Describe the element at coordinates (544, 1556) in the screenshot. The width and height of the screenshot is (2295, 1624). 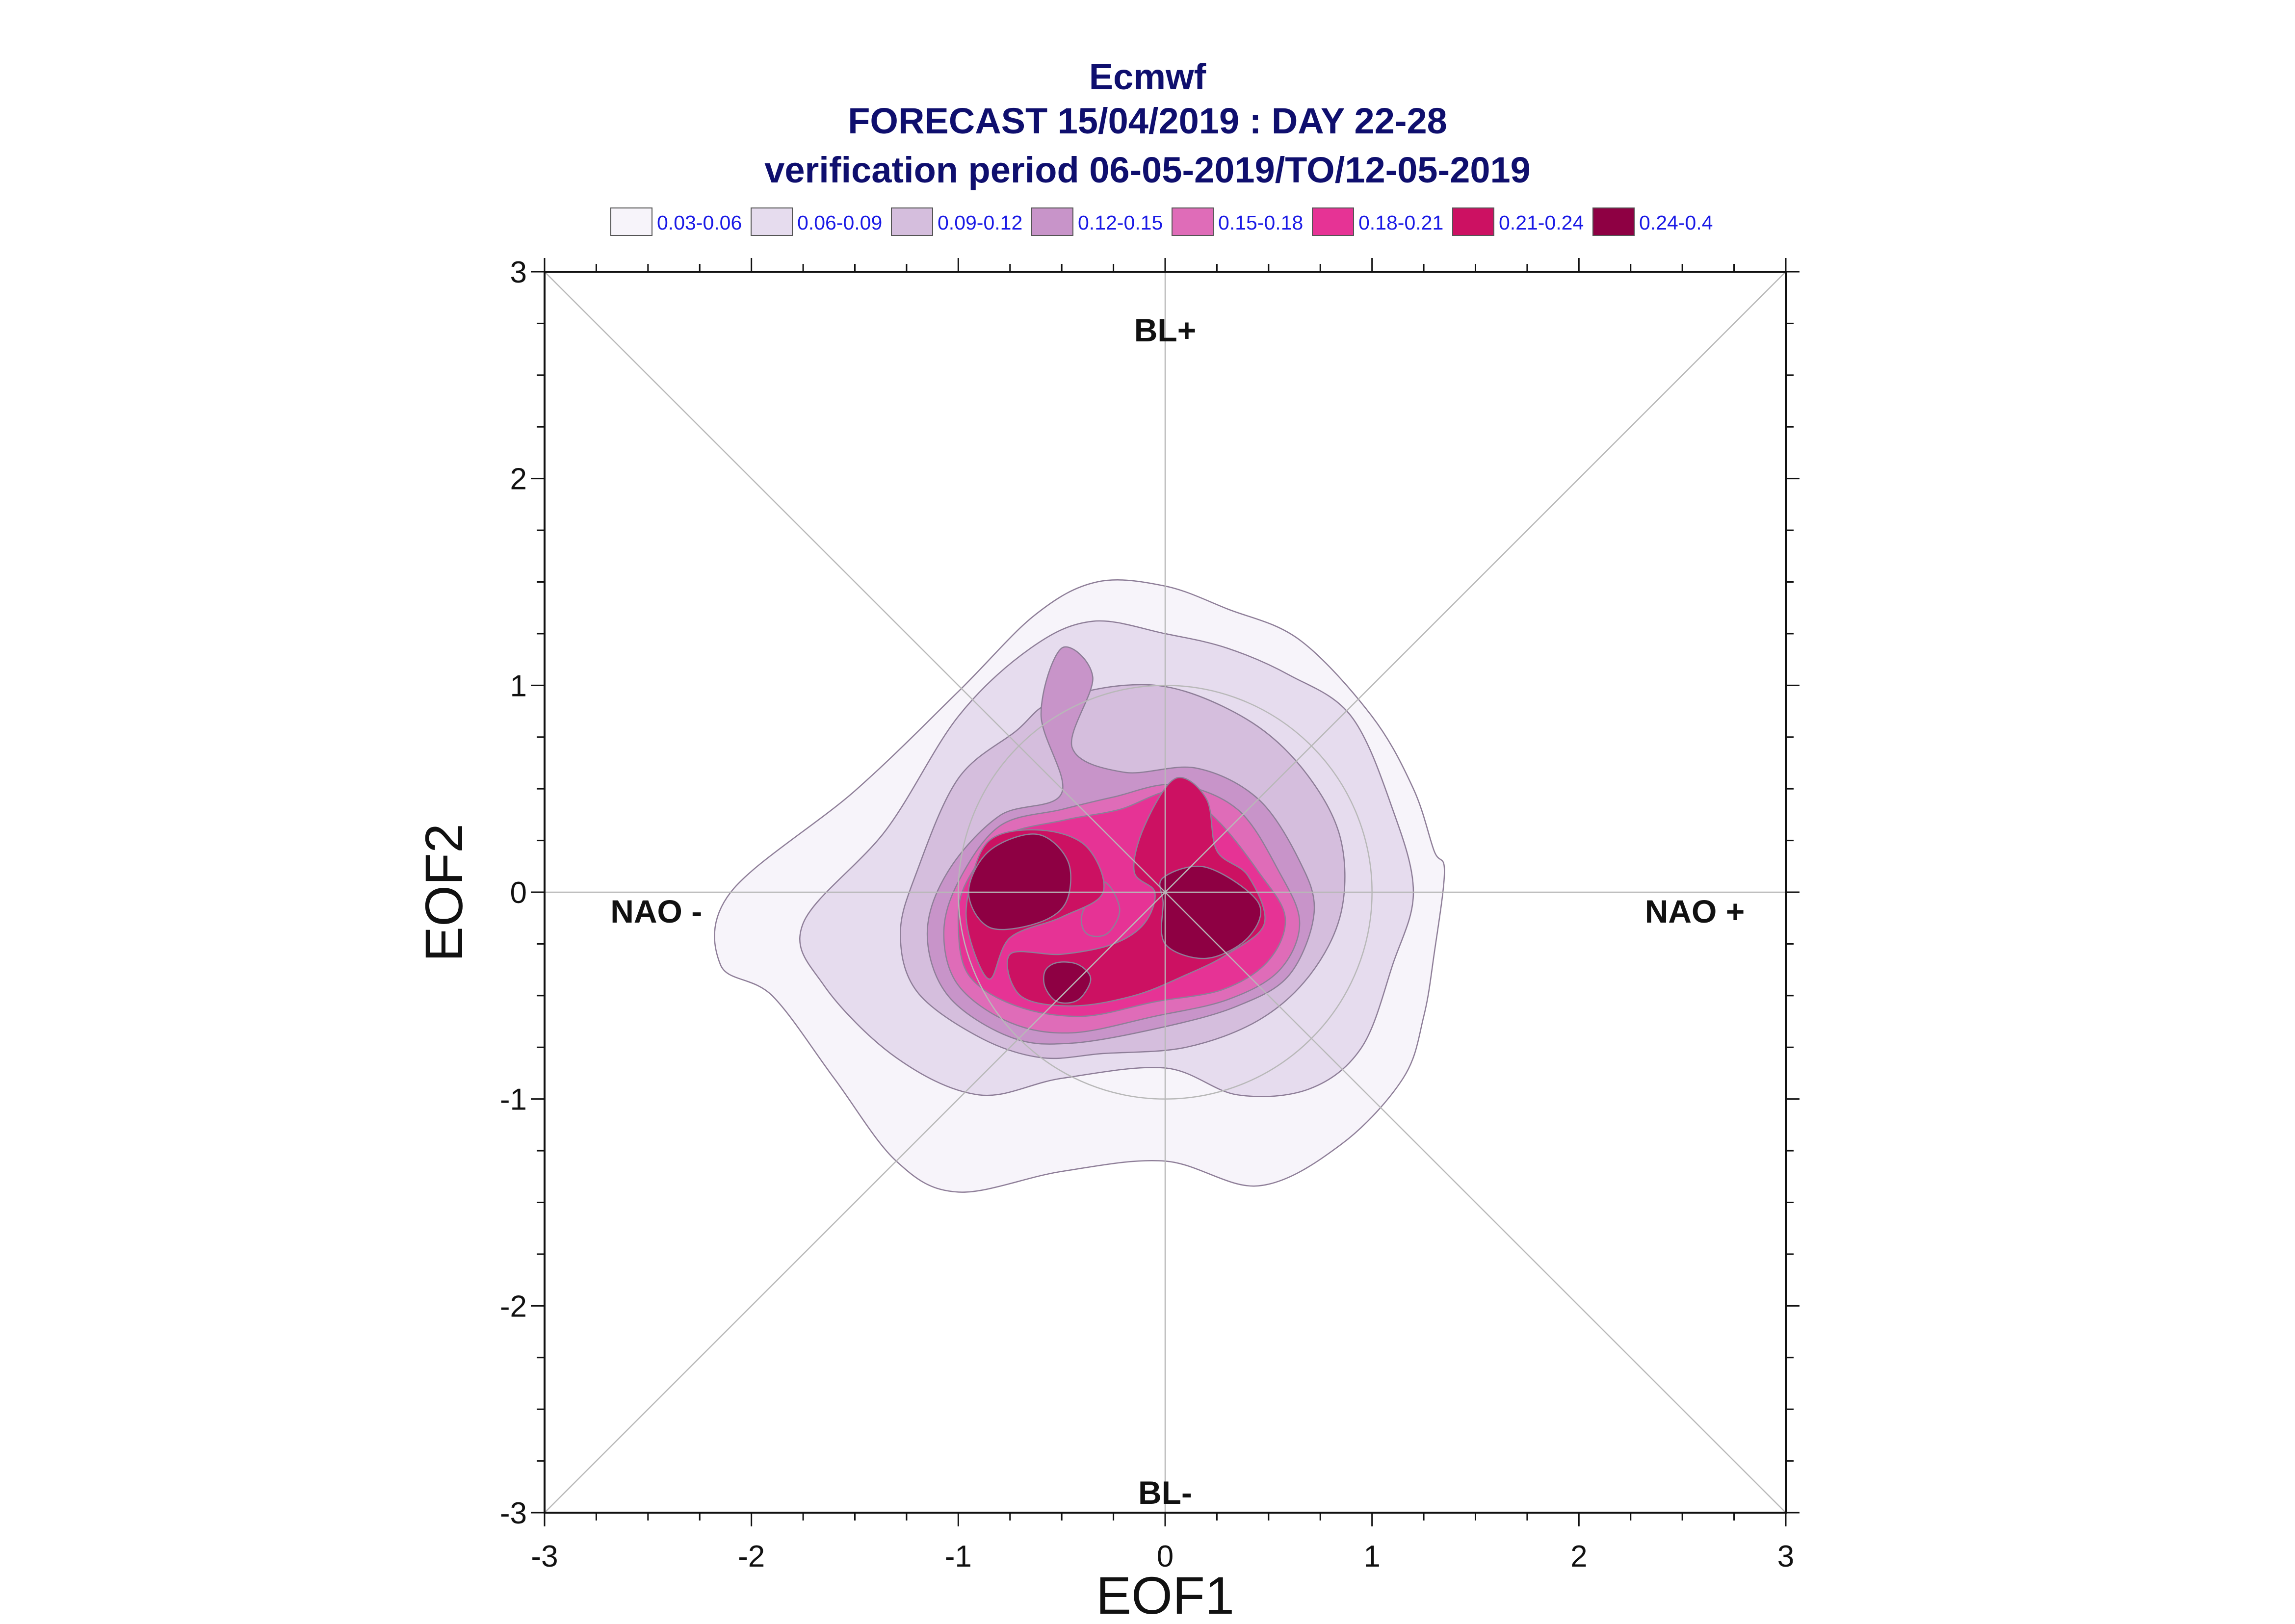
I see `x-tick-label: -3` at that location.